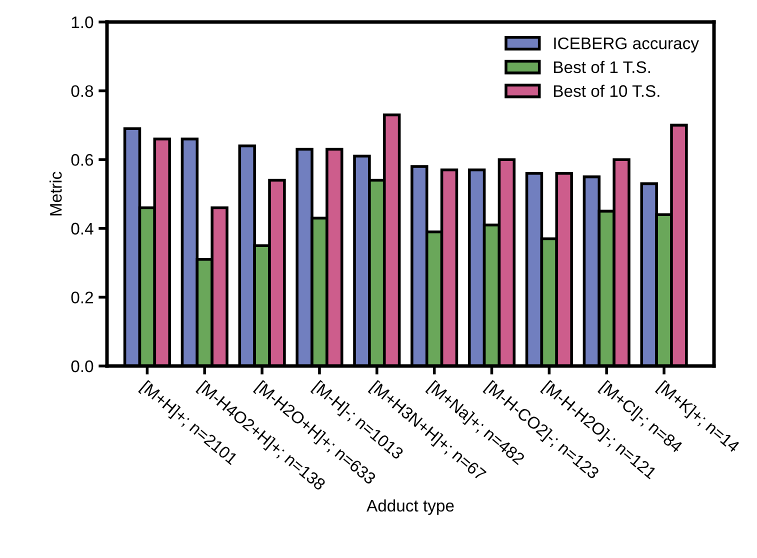 The image size is (757, 558). Describe the element at coordinates (83, 22) in the screenshot. I see `y-tick-label: 1.0` at that location.